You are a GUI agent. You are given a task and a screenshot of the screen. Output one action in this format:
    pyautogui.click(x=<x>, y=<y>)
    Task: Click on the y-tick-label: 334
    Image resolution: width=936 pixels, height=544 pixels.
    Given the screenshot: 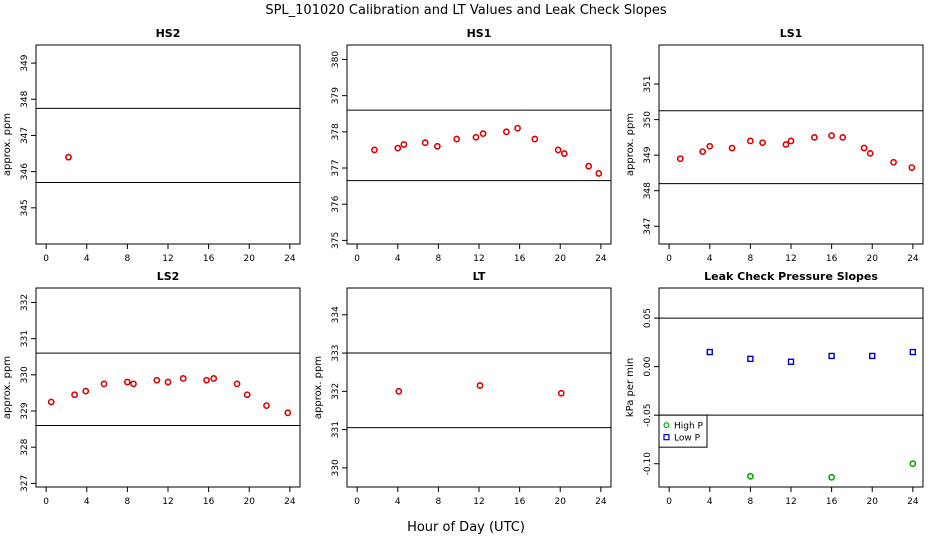 What is the action you would take?
    pyautogui.click(x=336, y=314)
    